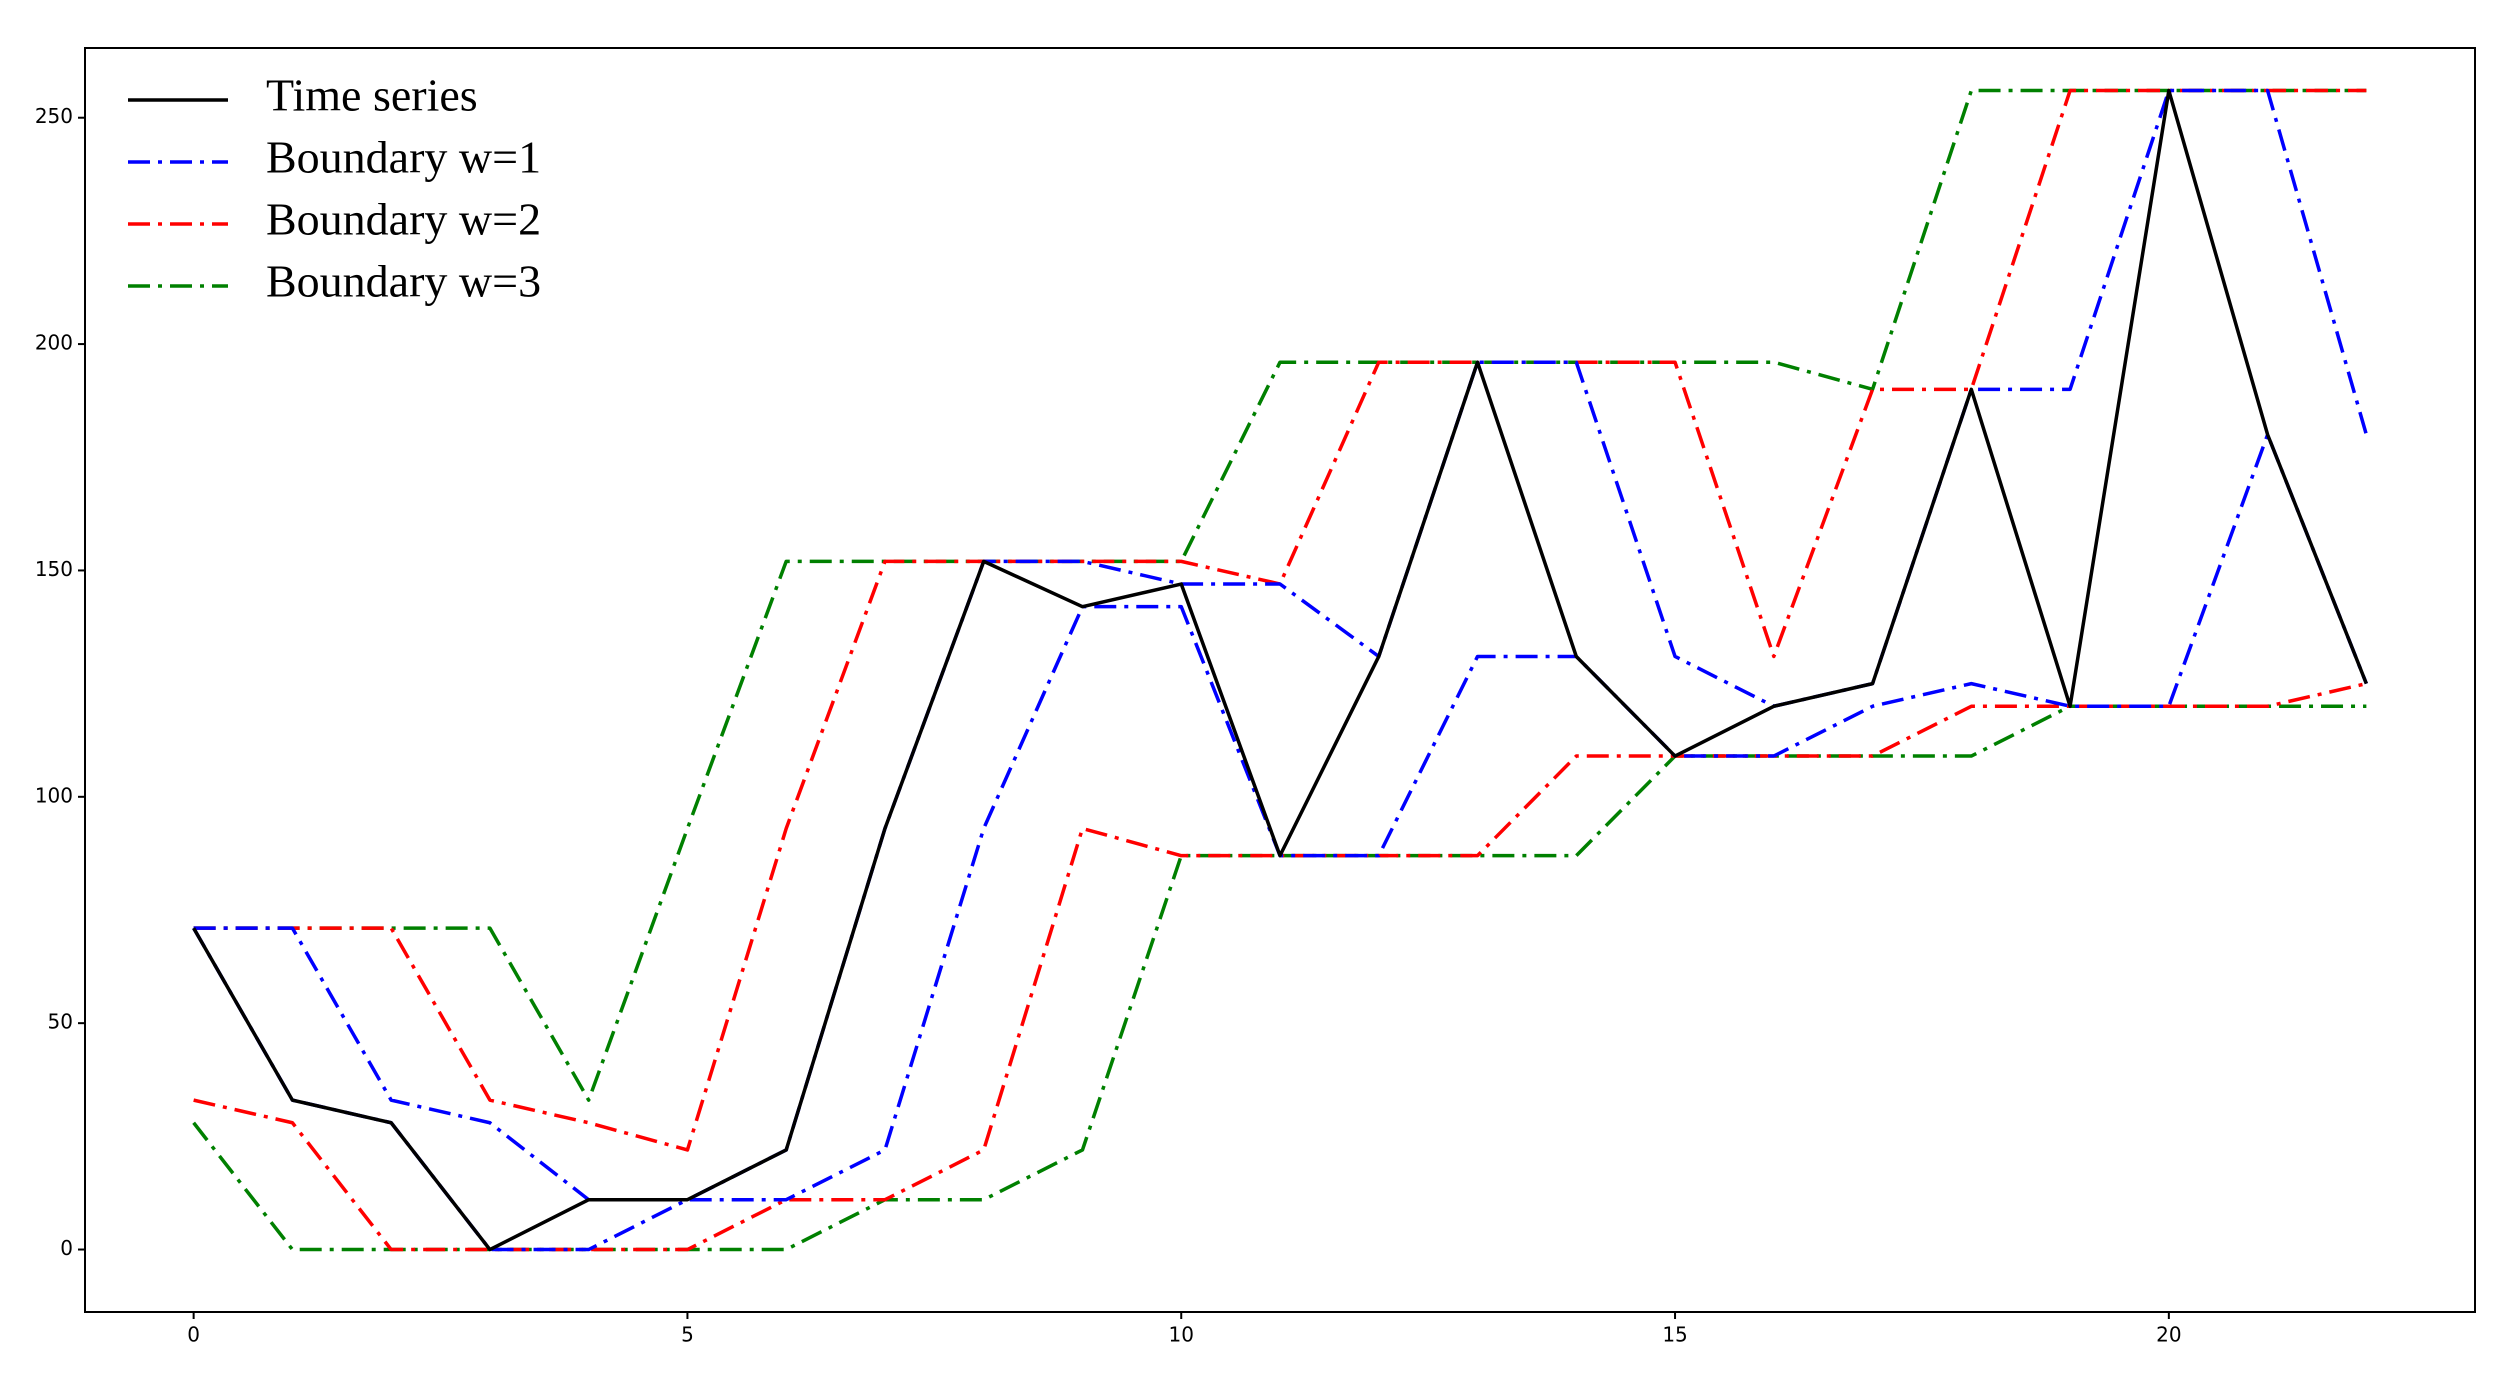  What do you see at coordinates (1674, 1335) in the screenshot?
I see `x-tick-label: 15` at bounding box center [1674, 1335].